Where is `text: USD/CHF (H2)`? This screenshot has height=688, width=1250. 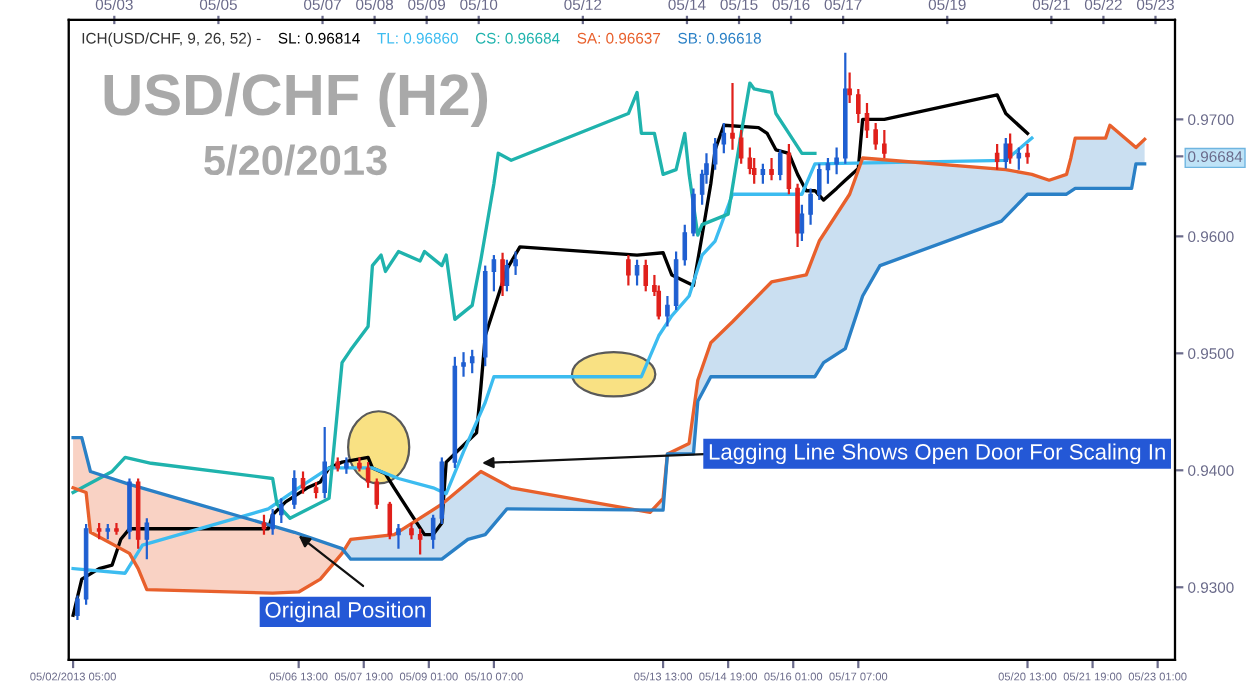
text: USD/CHF (H2) is located at coordinates (296, 100).